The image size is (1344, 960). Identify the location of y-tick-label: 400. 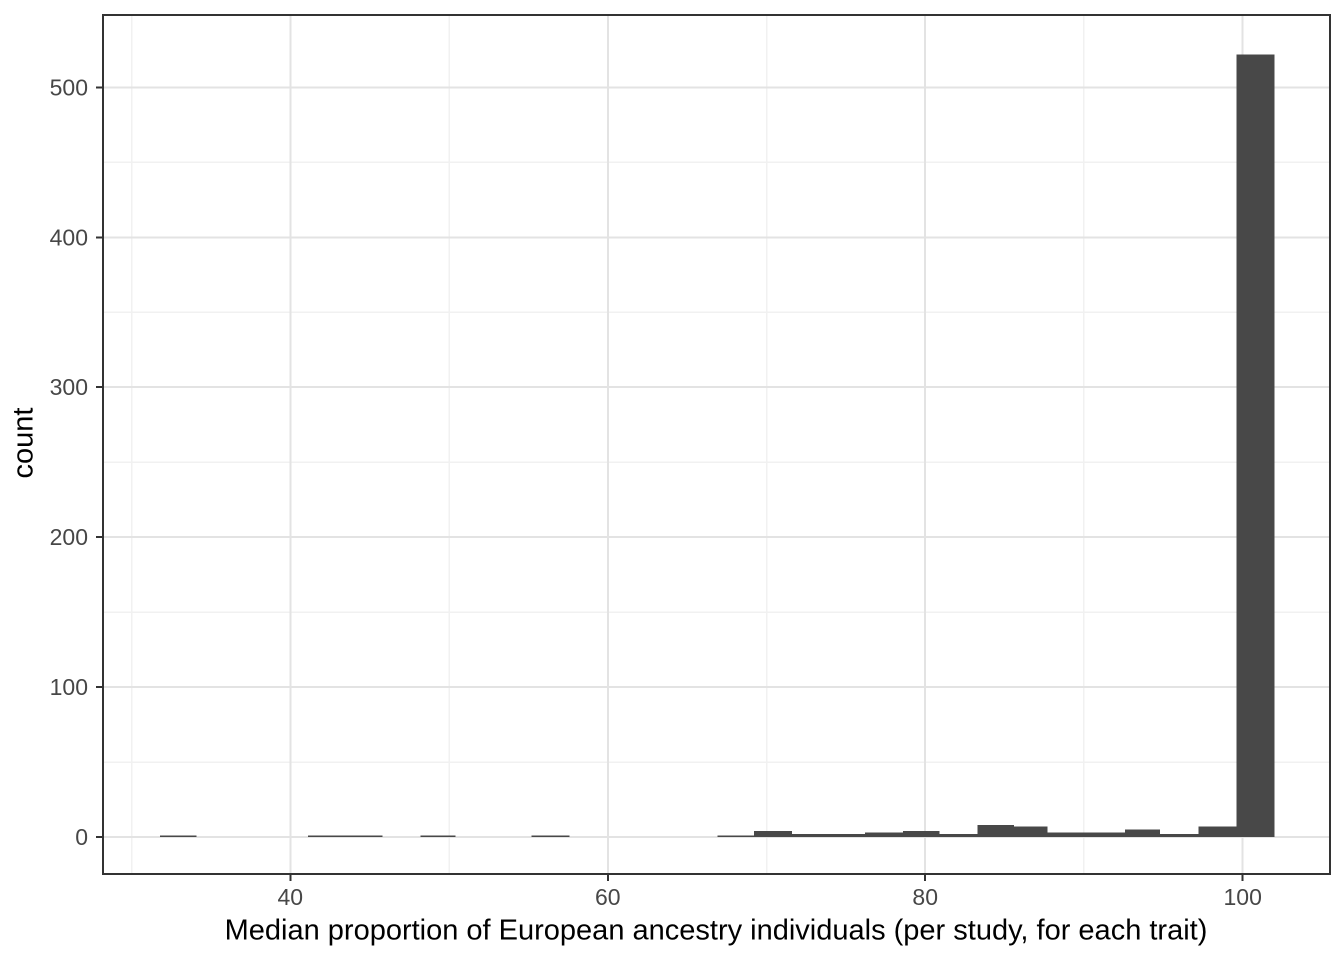
(69, 237).